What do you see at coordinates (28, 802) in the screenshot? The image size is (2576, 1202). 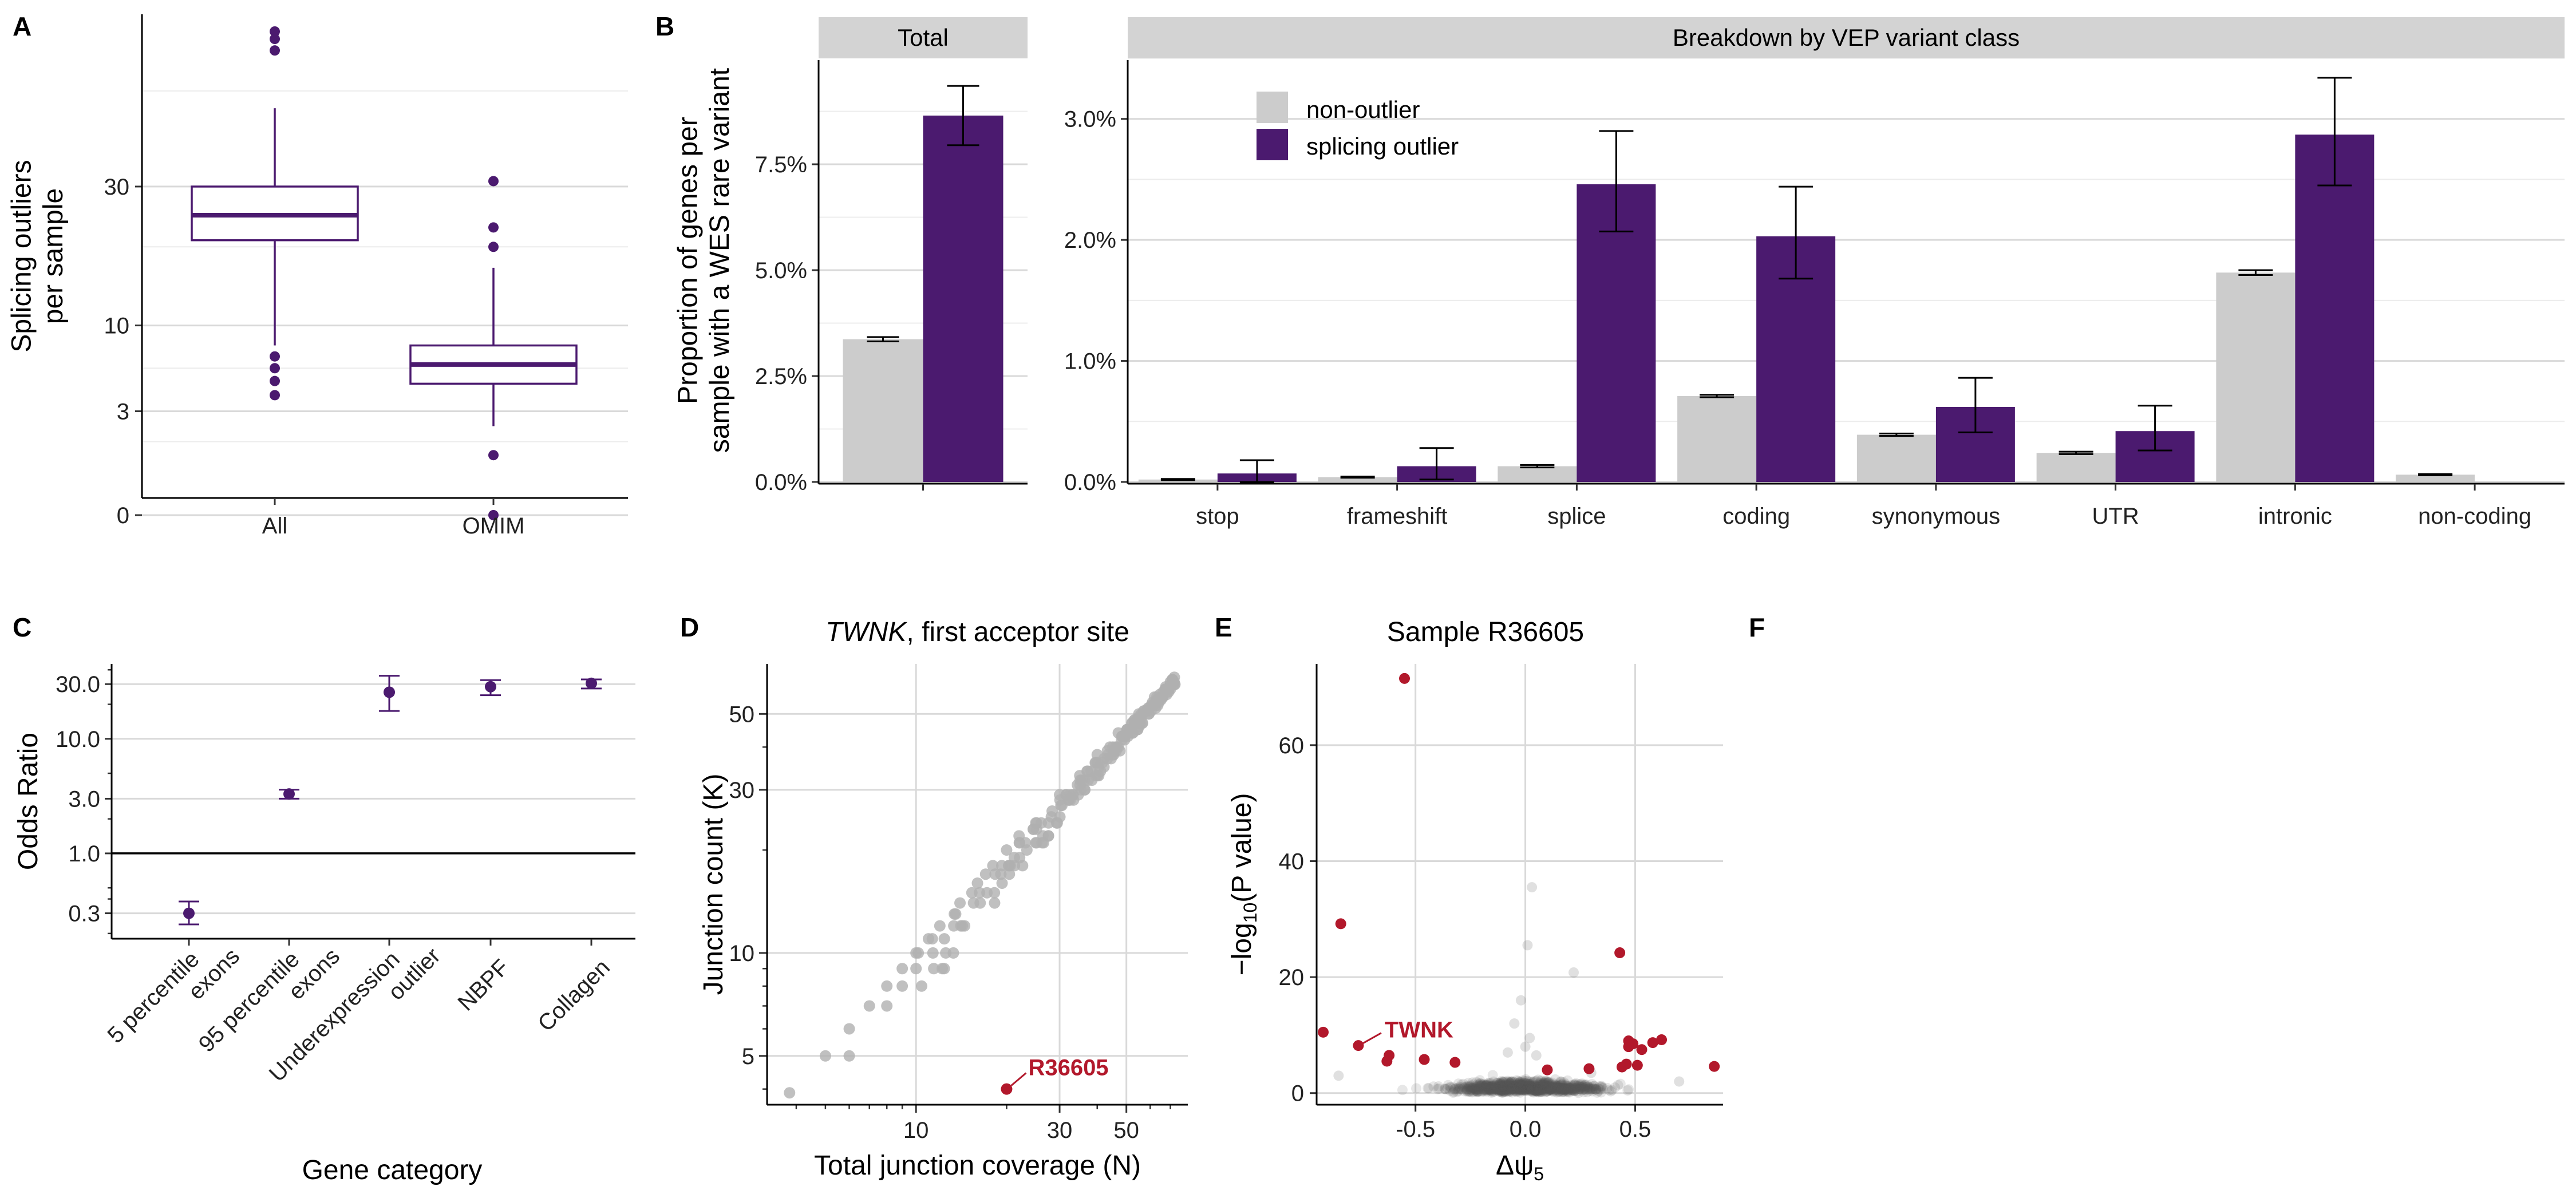 I see `y-axis-label: Odds Ratio` at bounding box center [28, 802].